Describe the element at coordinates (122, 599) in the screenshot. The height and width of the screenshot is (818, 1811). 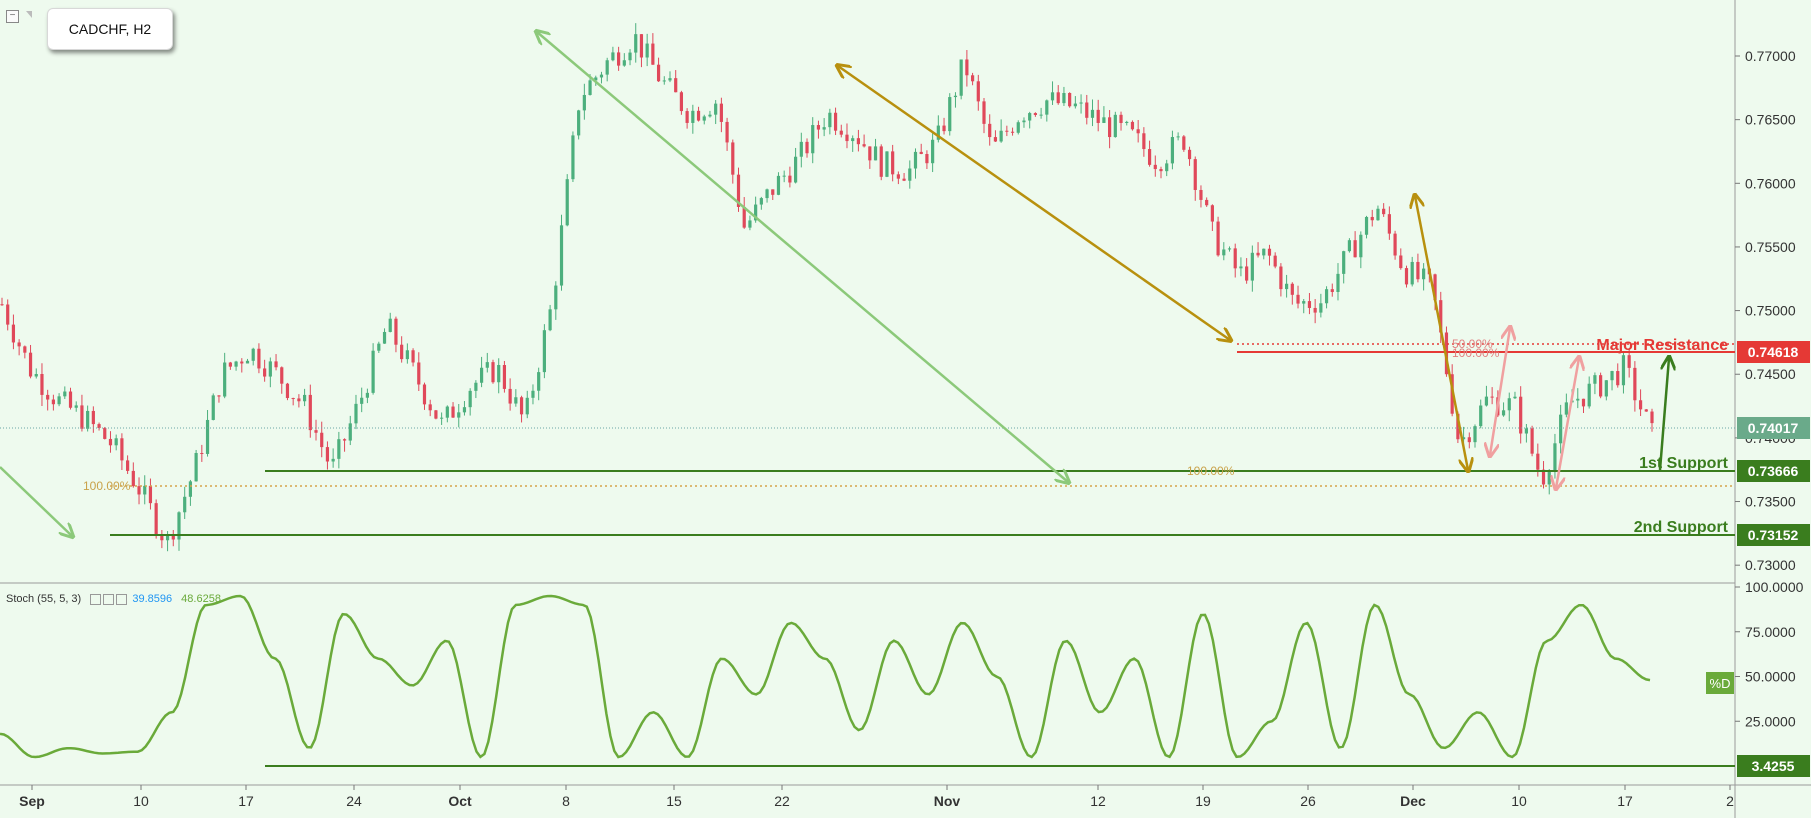
I see `close-icon` at that location.